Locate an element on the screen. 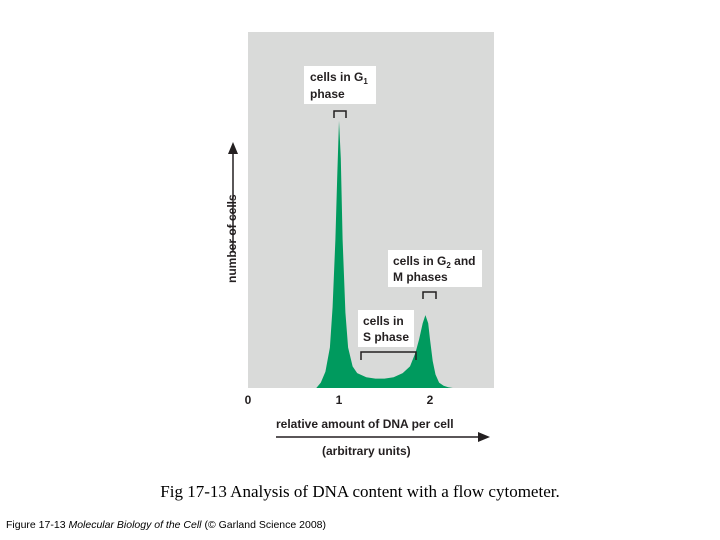 This screenshot has width=720, height=540. g2m-bracket is located at coordinates (429, 295).